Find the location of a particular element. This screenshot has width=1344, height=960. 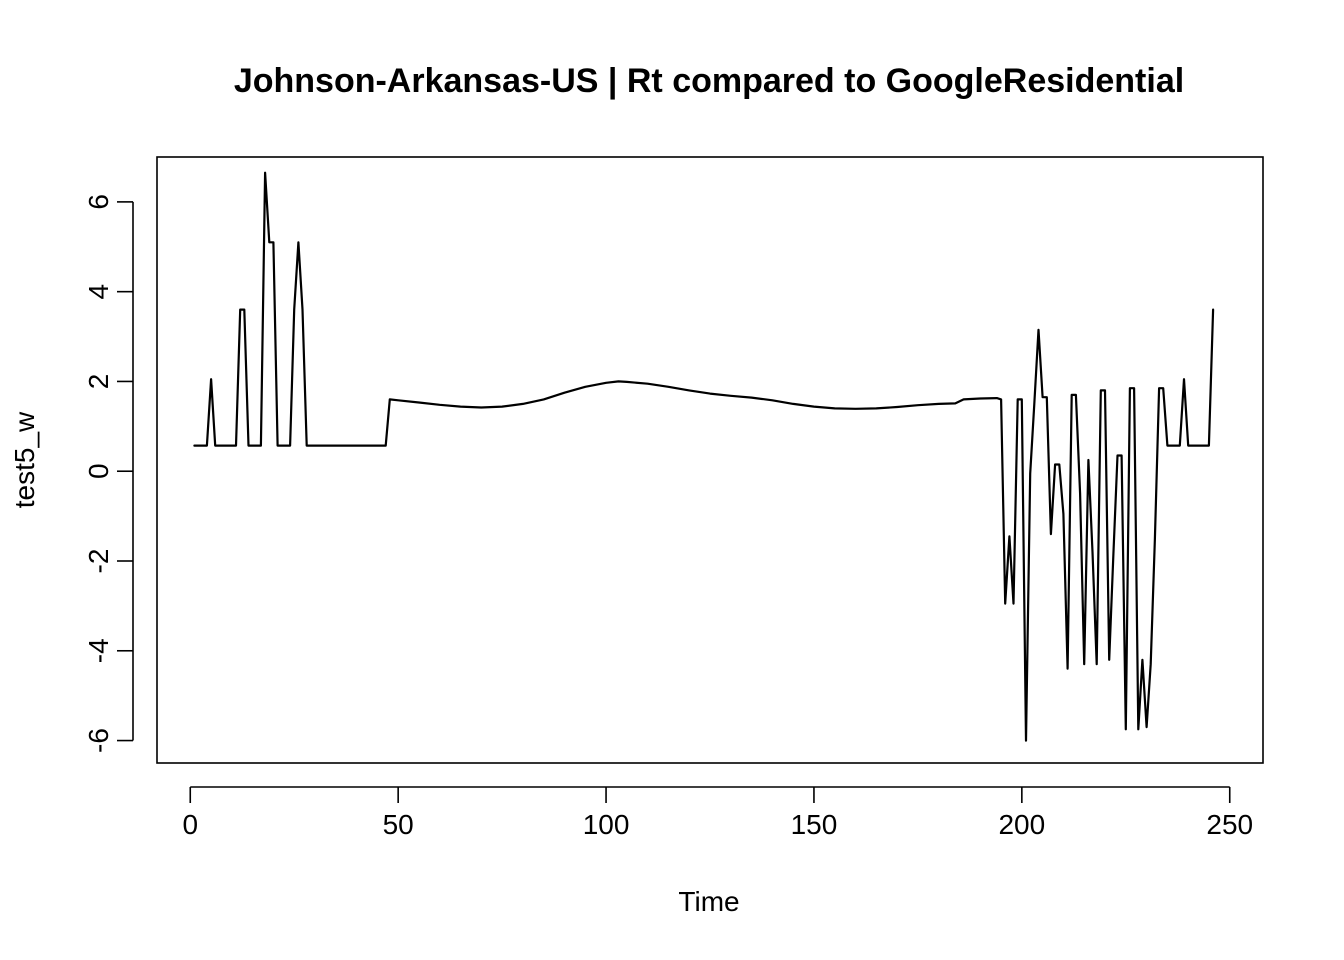

y-tick-label: -6 is located at coordinates (98, 740).